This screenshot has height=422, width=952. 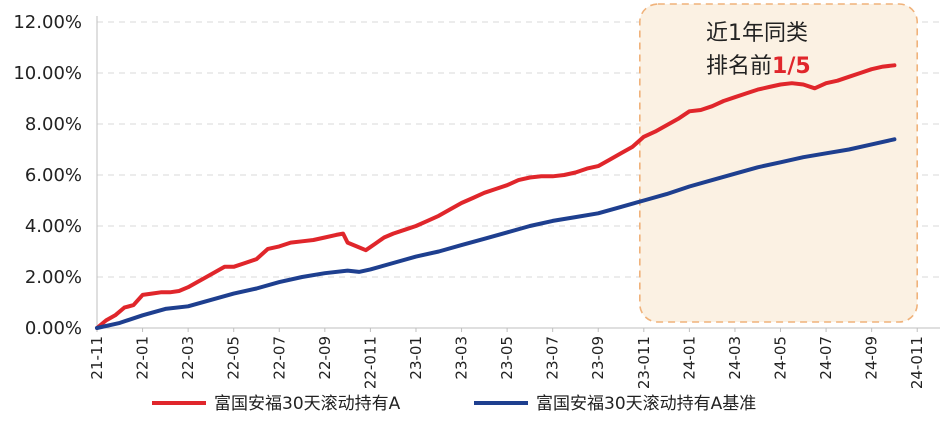 I want to click on legend: 富国安福30天滚动持有A 富国安福30天滚动持有A基准, so click(x=454, y=404).